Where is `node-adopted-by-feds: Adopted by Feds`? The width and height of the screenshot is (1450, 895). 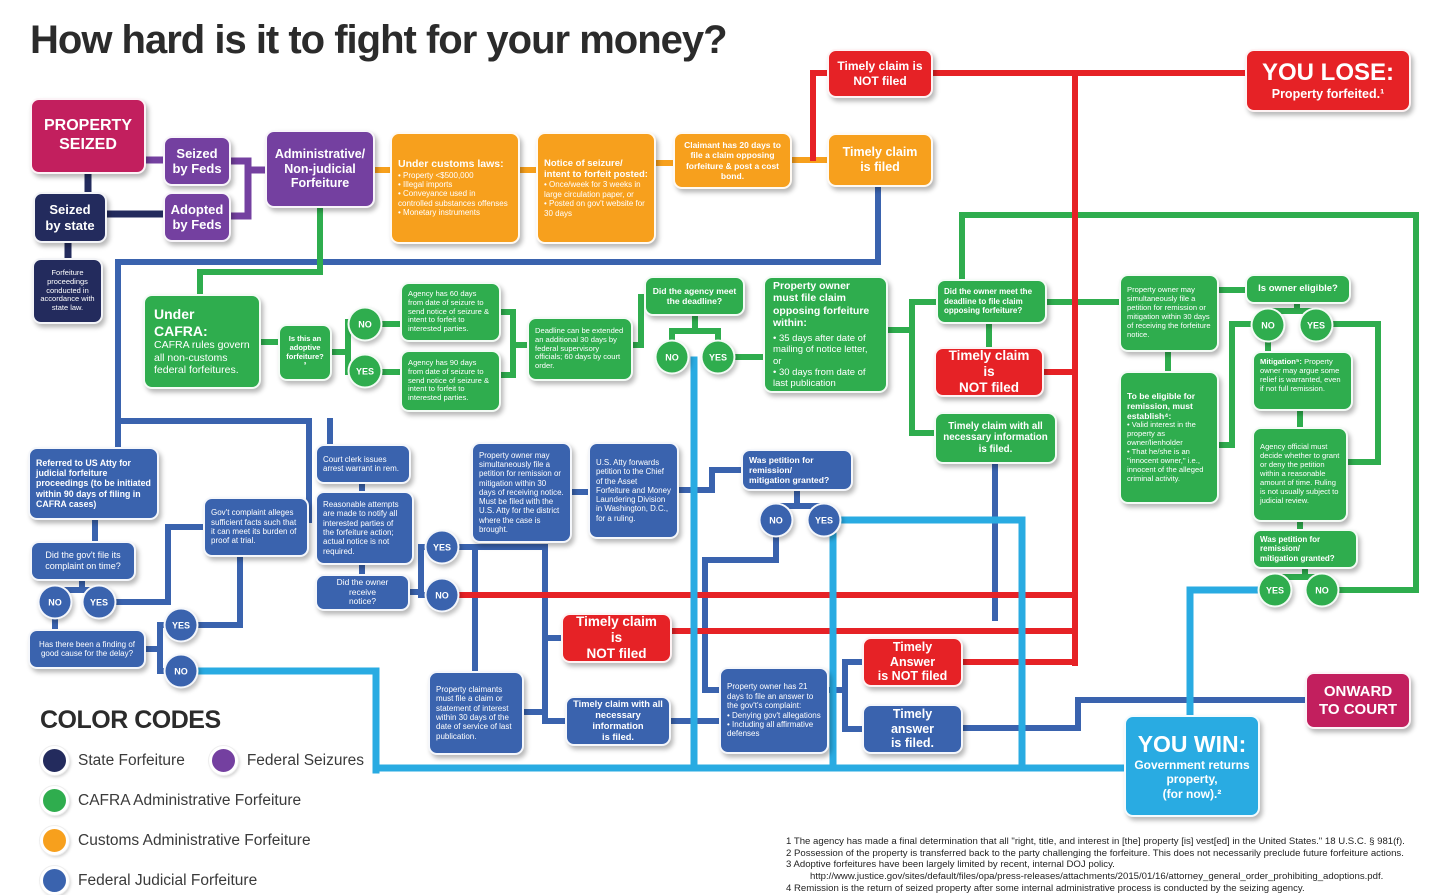 node-adopted-by-feds: Adopted by Feds is located at coordinates (197, 217).